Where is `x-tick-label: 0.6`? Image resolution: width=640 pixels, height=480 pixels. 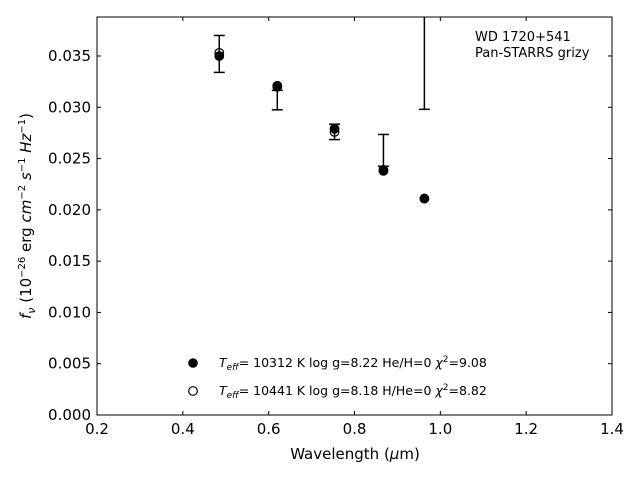
x-tick-label: 0.6 is located at coordinates (269, 429).